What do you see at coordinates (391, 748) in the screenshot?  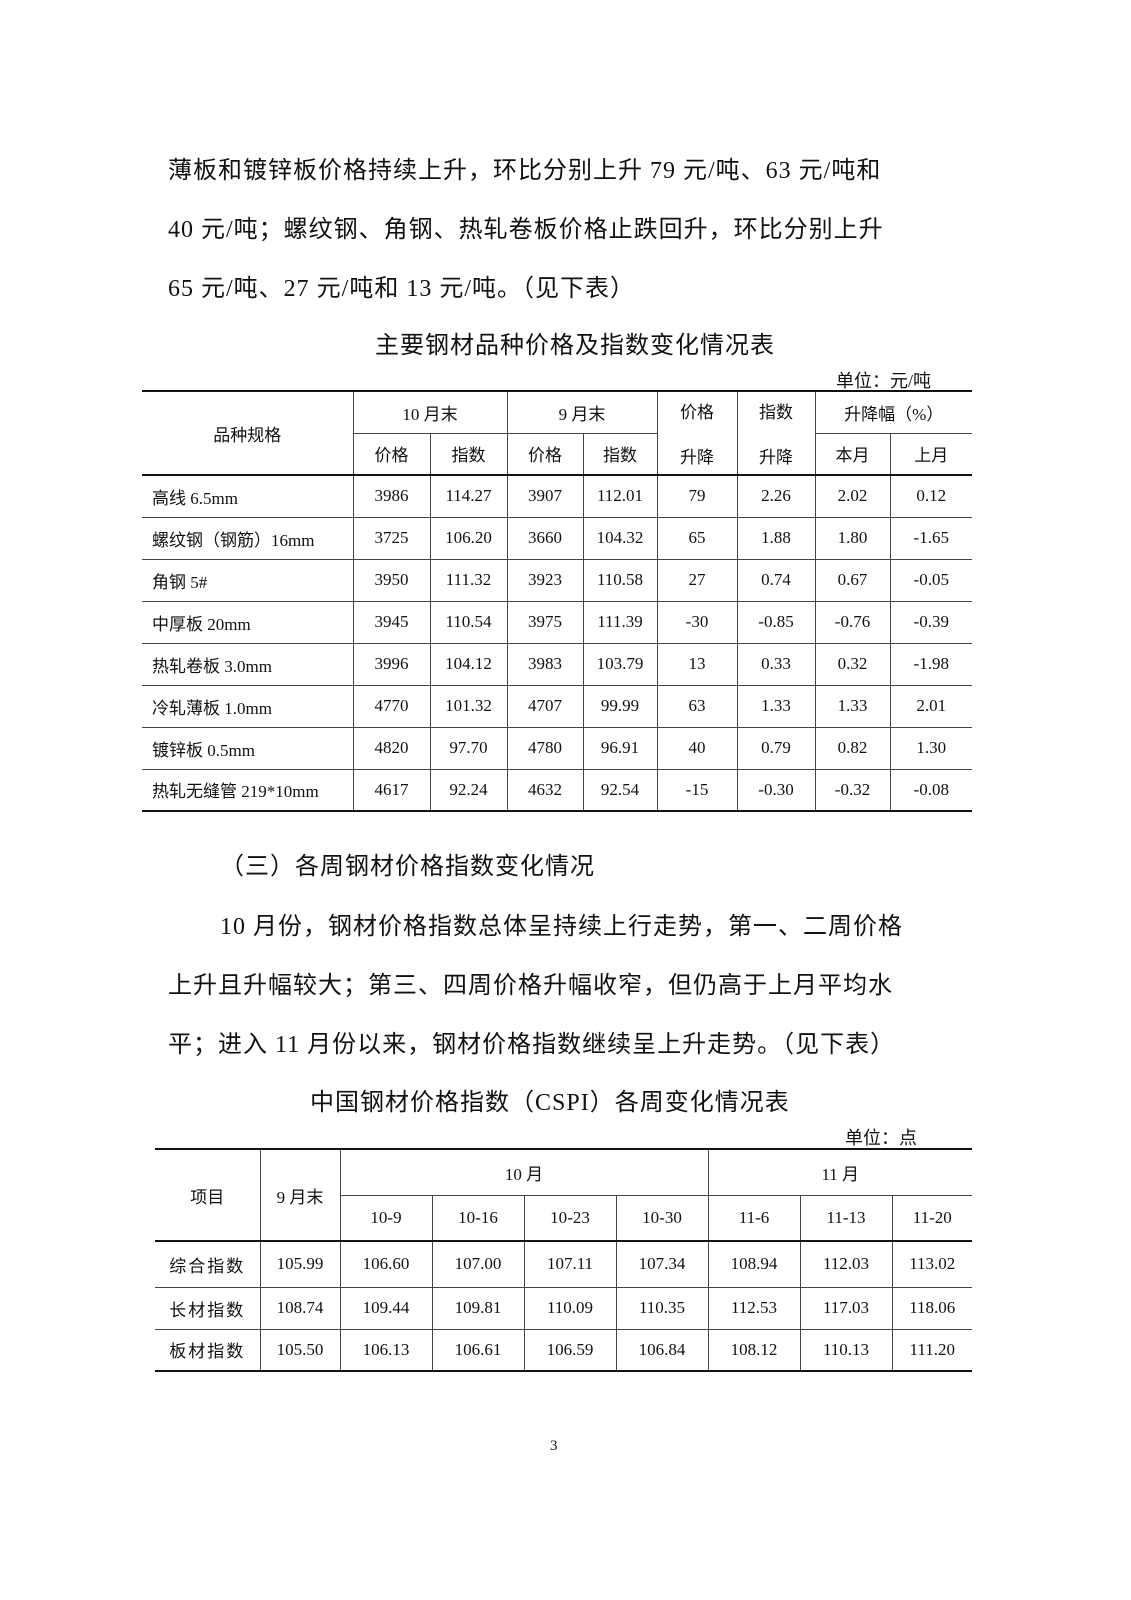 I see `table-cell: 4820` at bounding box center [391, 748].